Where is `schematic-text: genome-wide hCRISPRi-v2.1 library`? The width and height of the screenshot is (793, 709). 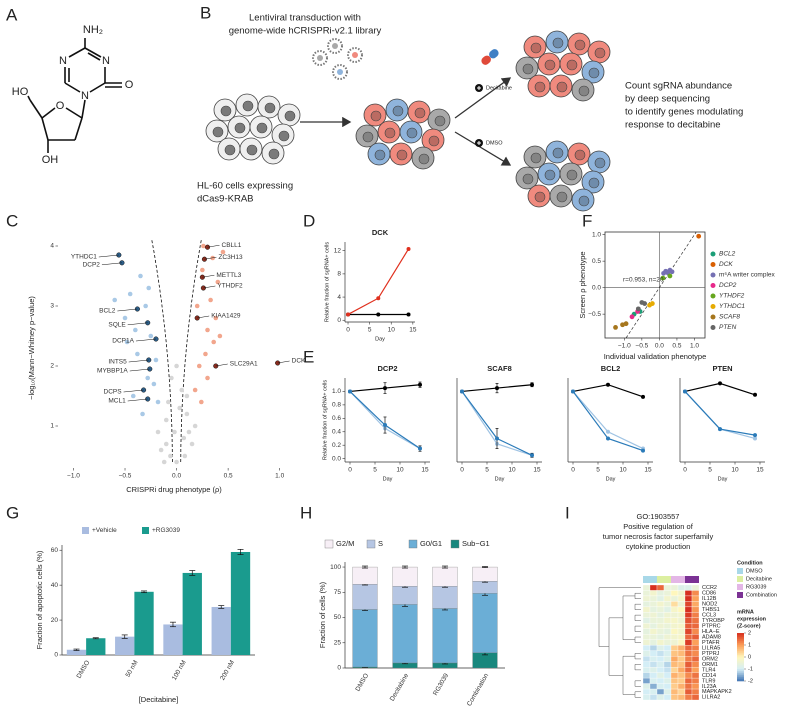 schematic-text: genome-wide hCRISPRi-v2.1 library is located at coordinates (305, 31).